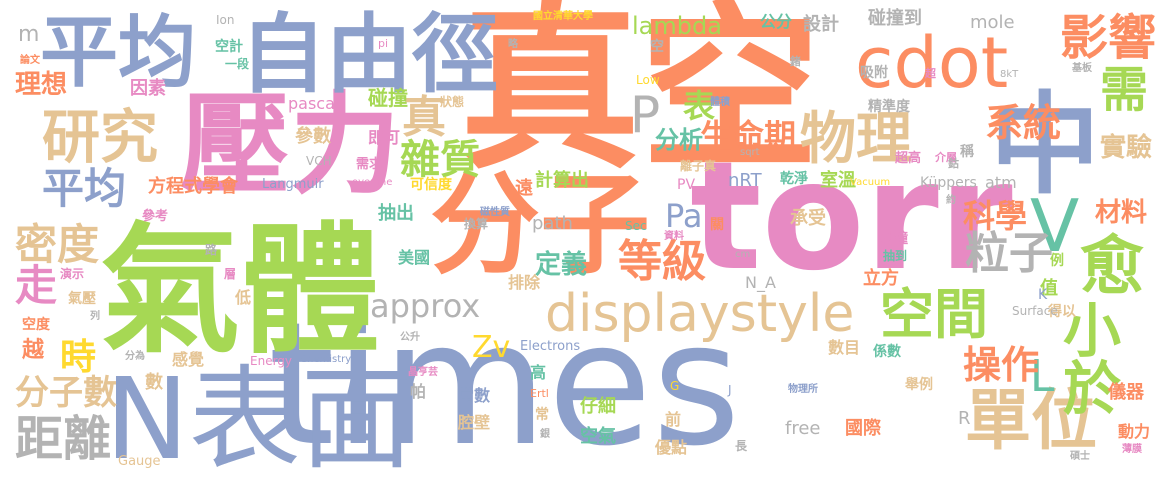 The width and height of the screenshot is (1175, 482). Describe the element at coordinates (314, 103) in the screenshot. I see `word-pascal: pascal` at that location.